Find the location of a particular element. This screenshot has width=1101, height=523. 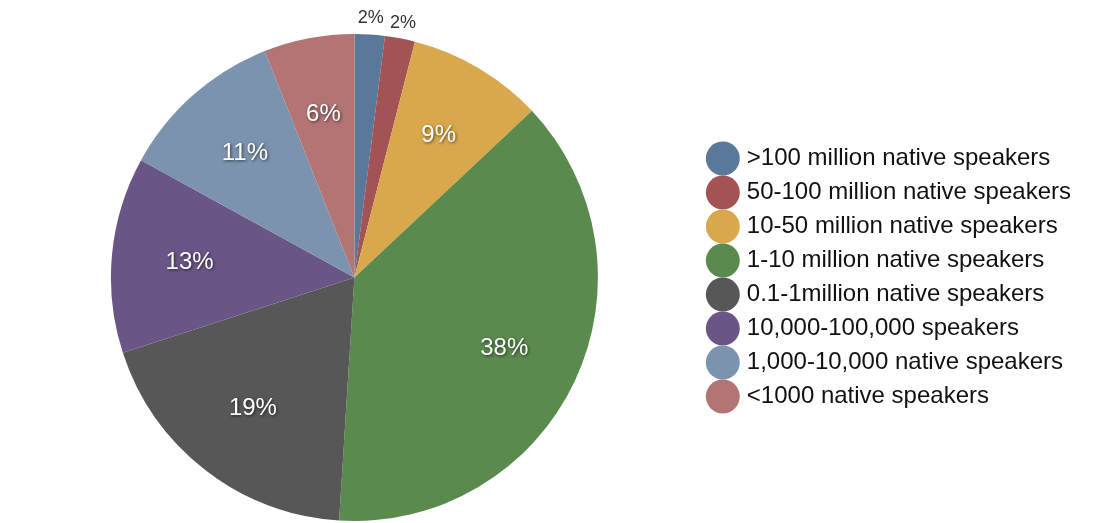

legend-label: 1,000-10,000 native speakers is located at coordinates (905, 361).